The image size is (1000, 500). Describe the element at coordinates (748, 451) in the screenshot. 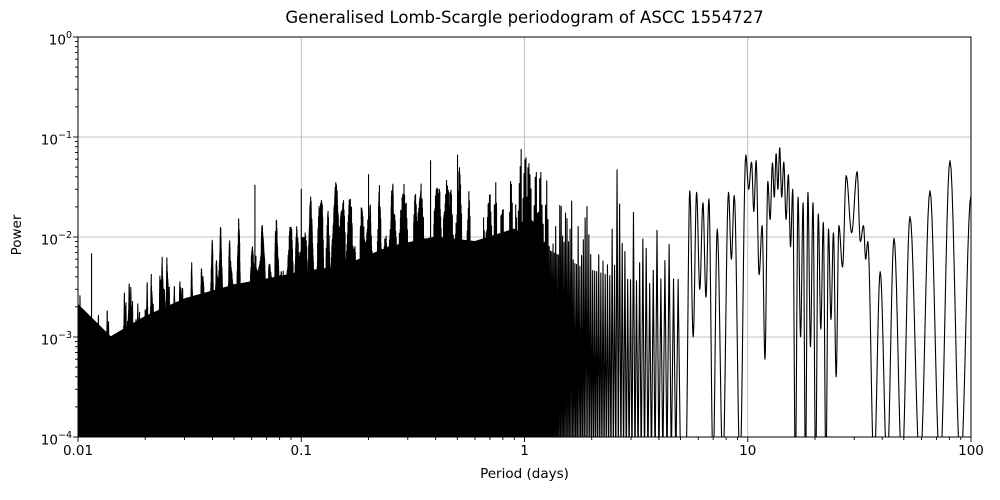

I see `x-tick-label: 10` at that location.